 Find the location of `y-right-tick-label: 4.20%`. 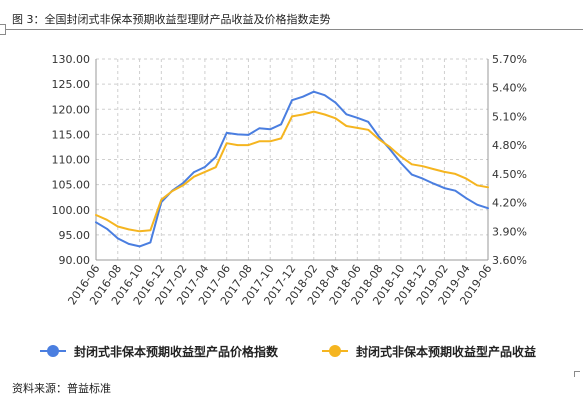

y-right-tick-label: 4.20% is located at coordinates (509, 203).